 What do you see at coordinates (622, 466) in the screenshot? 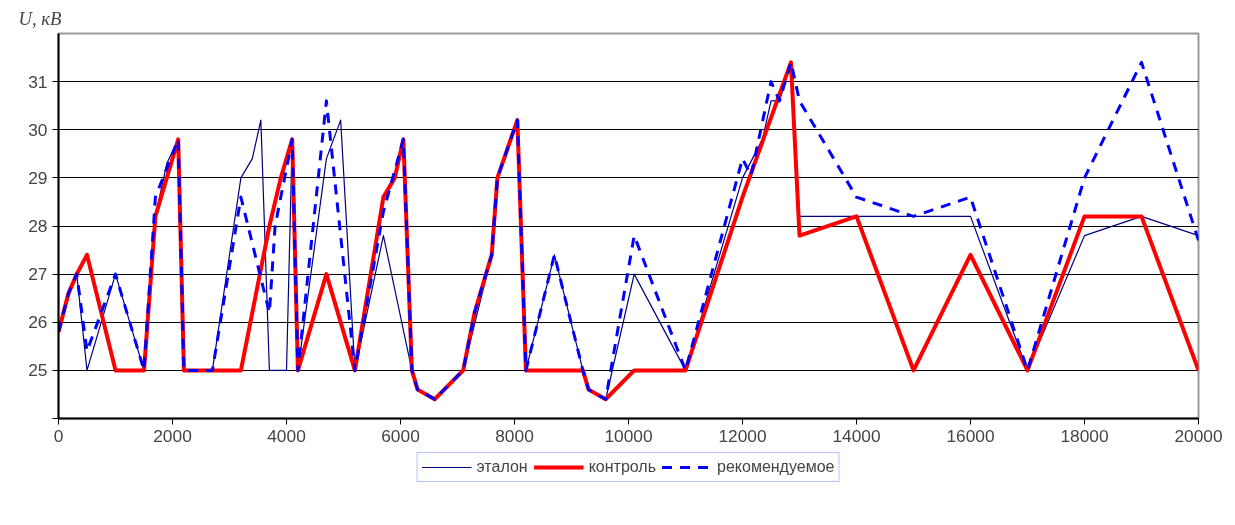
I see `legend-label: контроль` at bounding box center [622, 466].